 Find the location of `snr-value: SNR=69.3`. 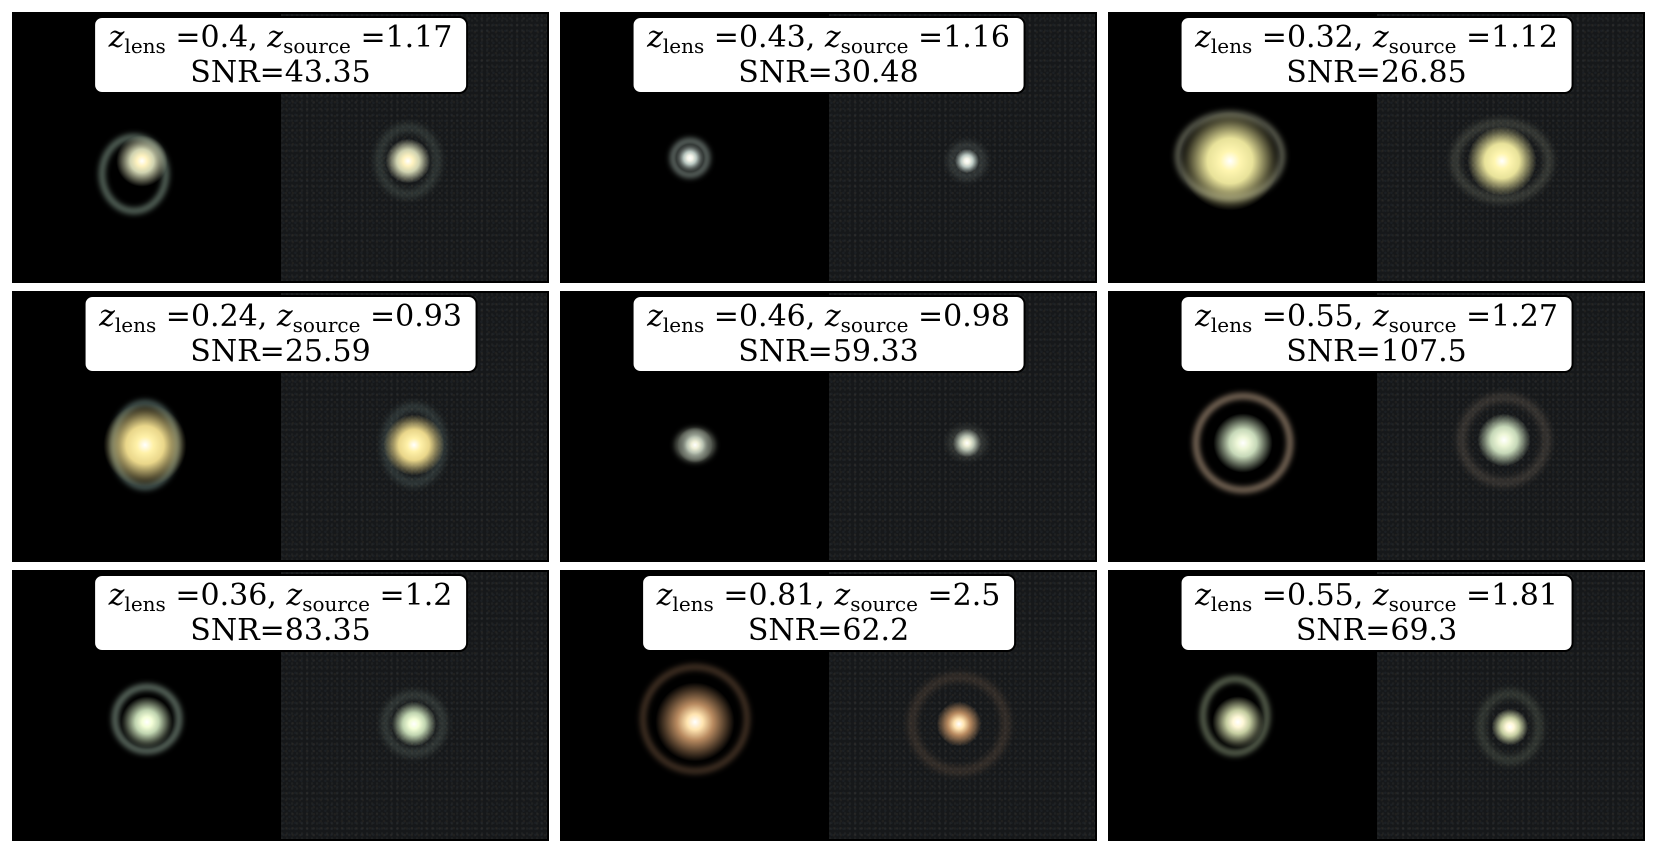

snr-value: SNR=69.3 is located at coordinates (1376, 630).